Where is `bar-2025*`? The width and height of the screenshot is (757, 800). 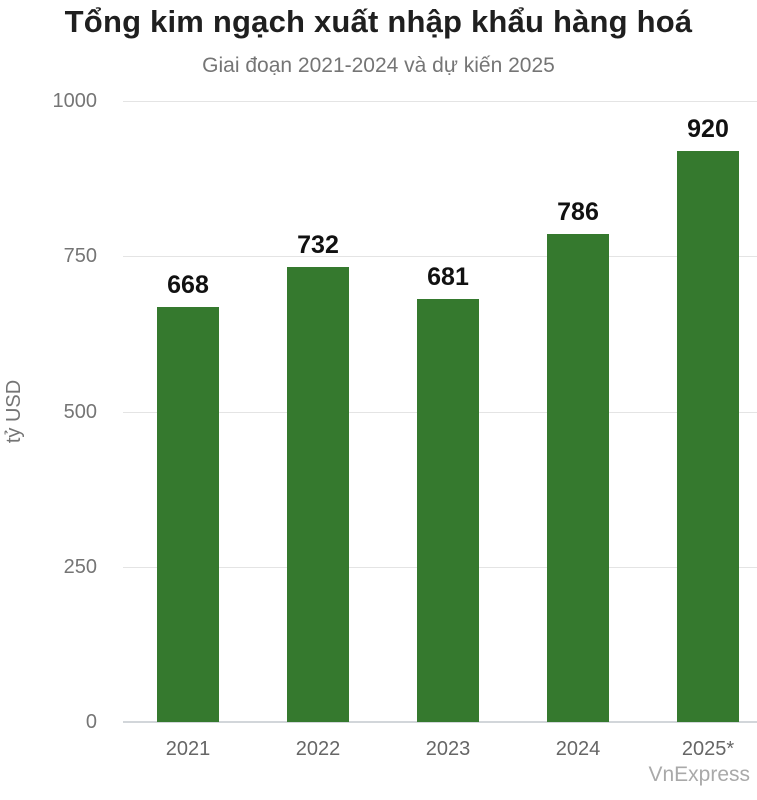
bar-2025* is located at coordinates (708, 436).